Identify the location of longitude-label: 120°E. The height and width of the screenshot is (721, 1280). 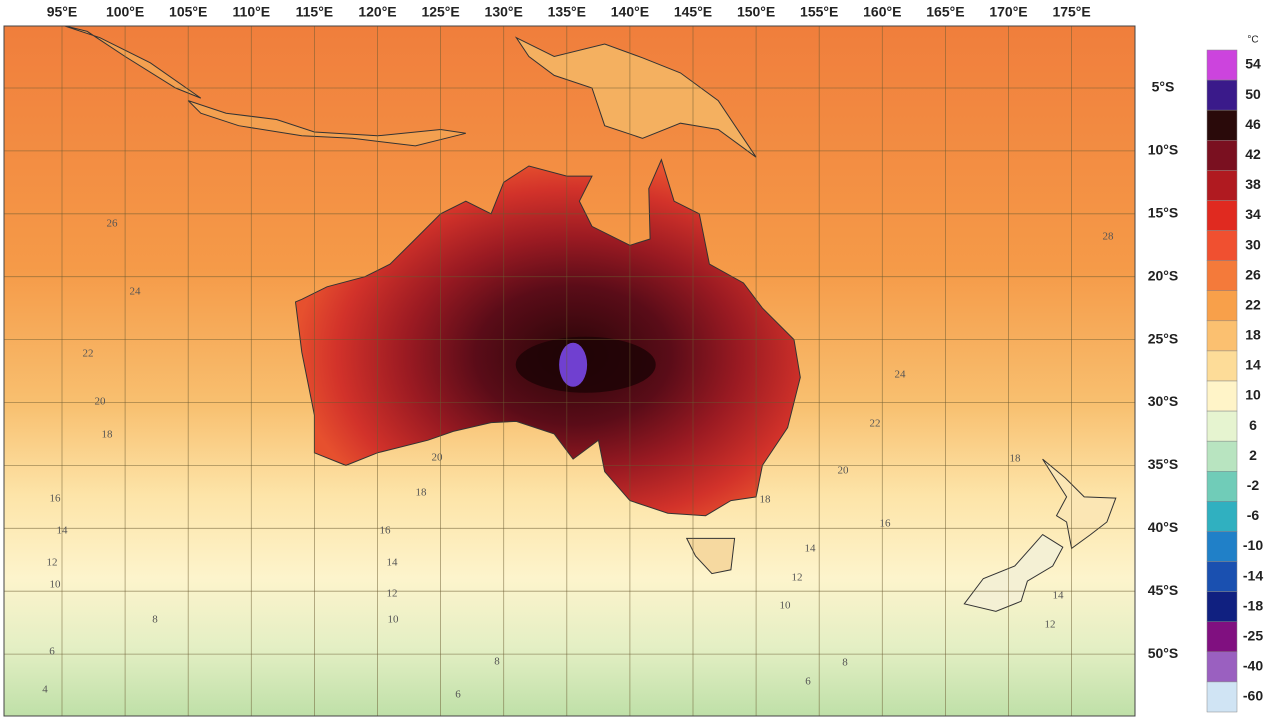
(377, 12).